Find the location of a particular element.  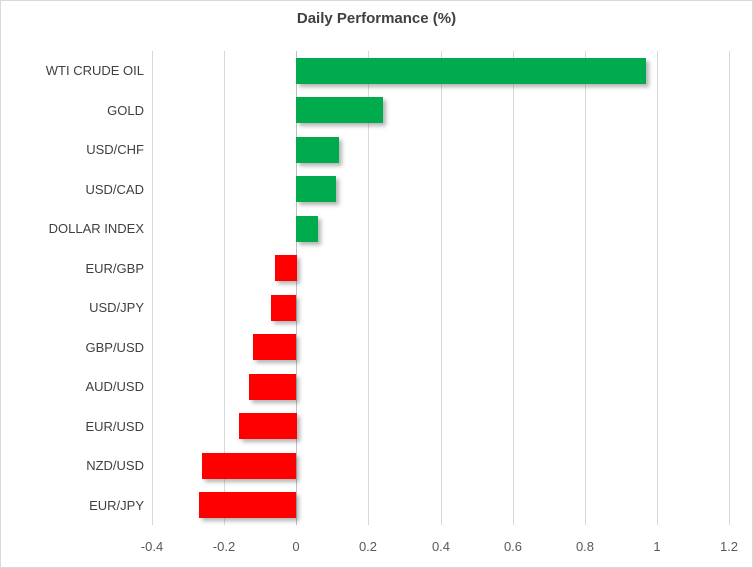

category-label: NZD/USD is located at coordinates (115, 465).